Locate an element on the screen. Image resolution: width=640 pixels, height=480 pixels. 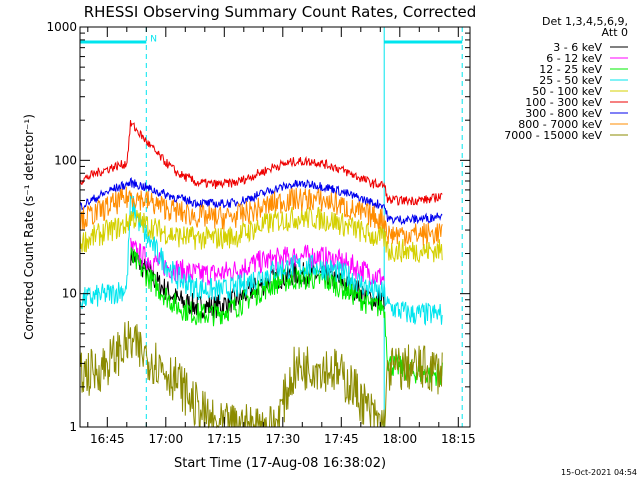
annotation-1: N is located at coordinates (153, 40).